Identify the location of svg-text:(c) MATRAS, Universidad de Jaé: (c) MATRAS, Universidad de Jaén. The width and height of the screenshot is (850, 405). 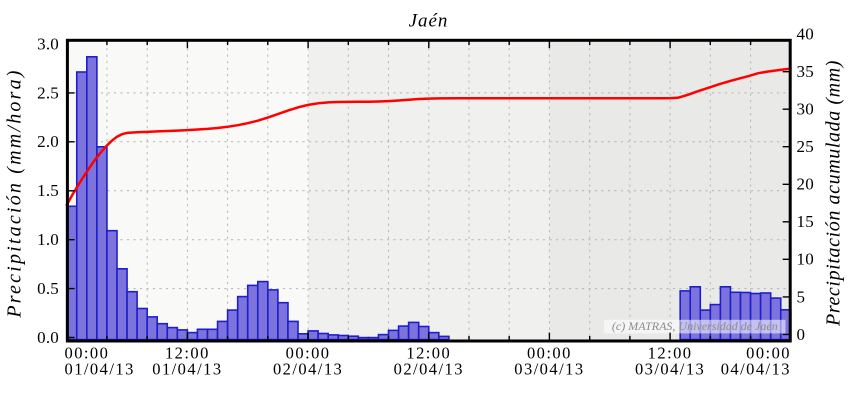
(695, 326).